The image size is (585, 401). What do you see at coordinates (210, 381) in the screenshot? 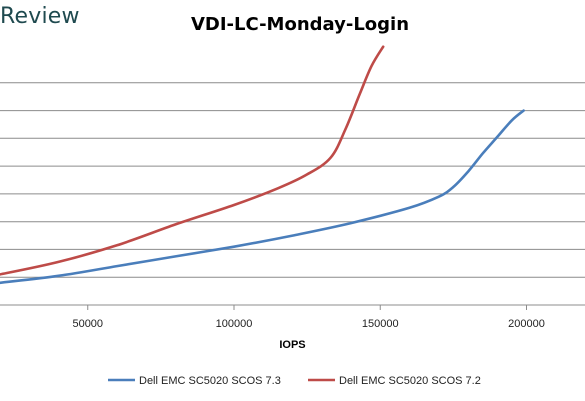
I see `legend-label-1: Dell EMC SC5020 SCOS 7.3` at bounding box center [210, 381].